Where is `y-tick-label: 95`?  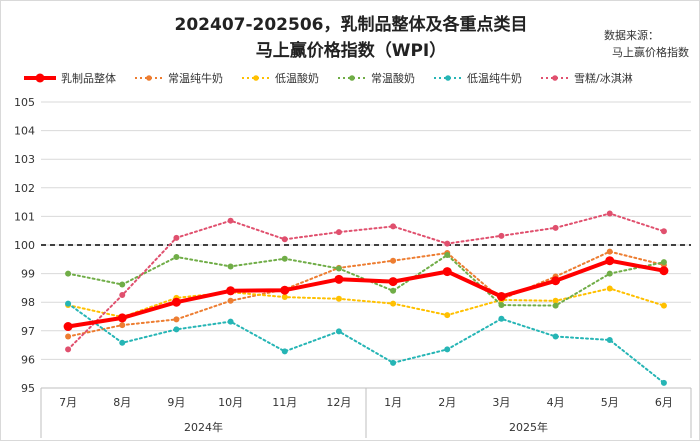
y-tick-label: 95 is located at coordinates (28, 388).